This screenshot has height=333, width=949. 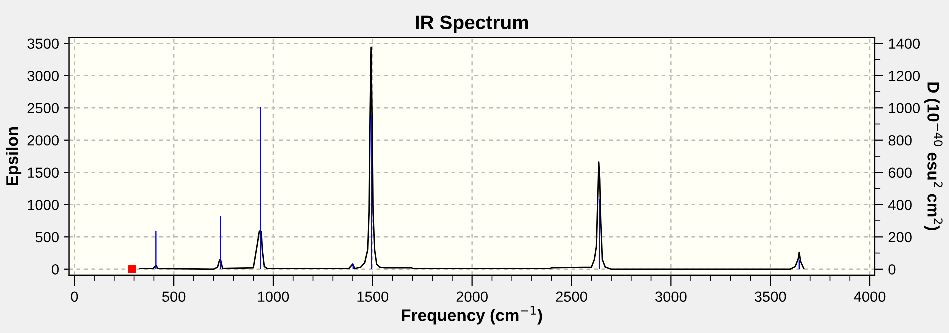 What do you see at coordinates (770, 297) in the screenshot?
I see `x-tick-label: 3500` at bounding box center [770, 297].